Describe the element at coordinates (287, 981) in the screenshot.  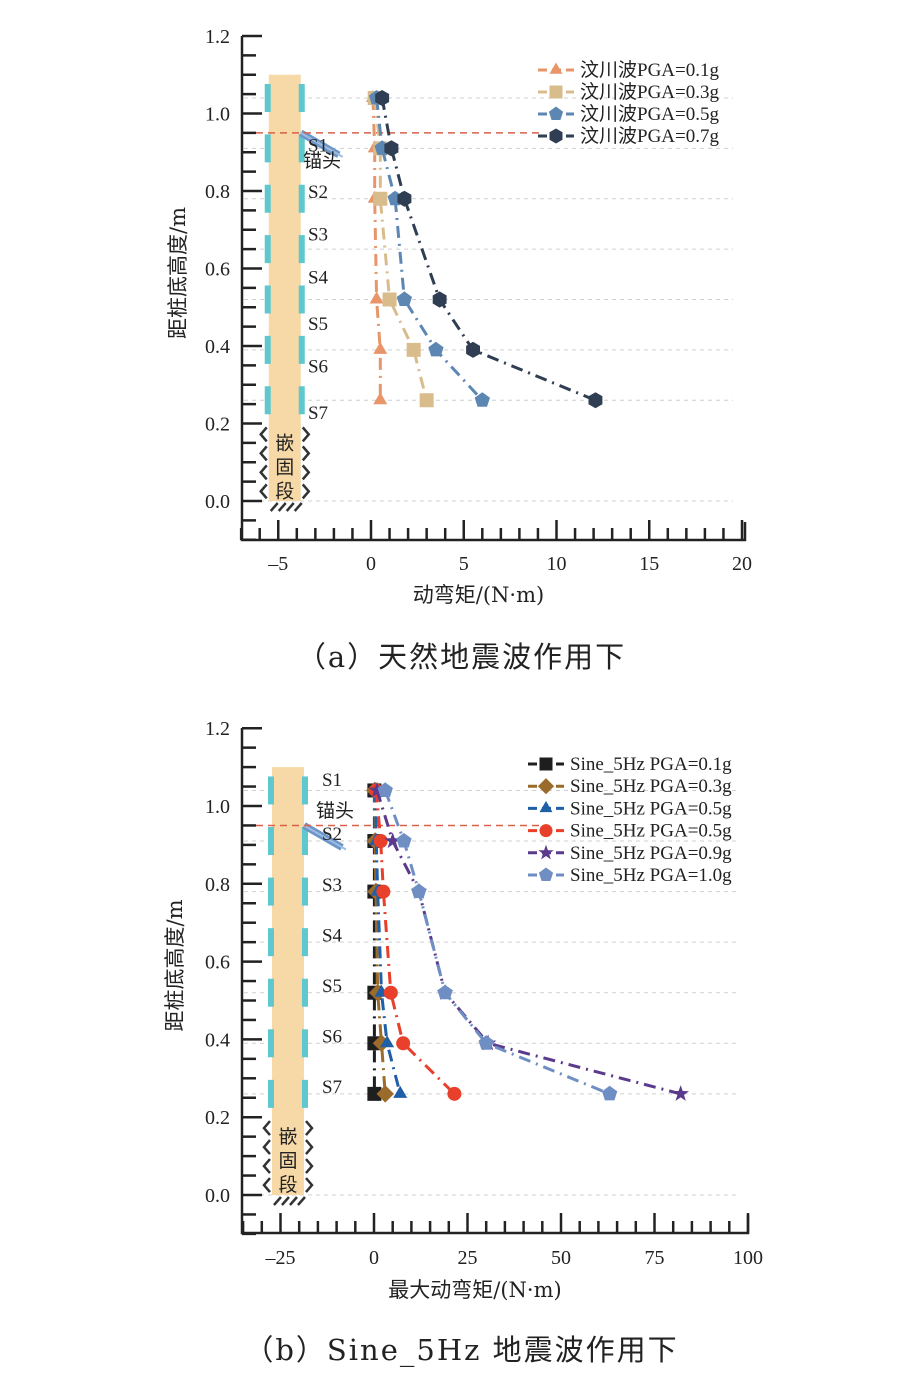
I see `pile-body` at that location.